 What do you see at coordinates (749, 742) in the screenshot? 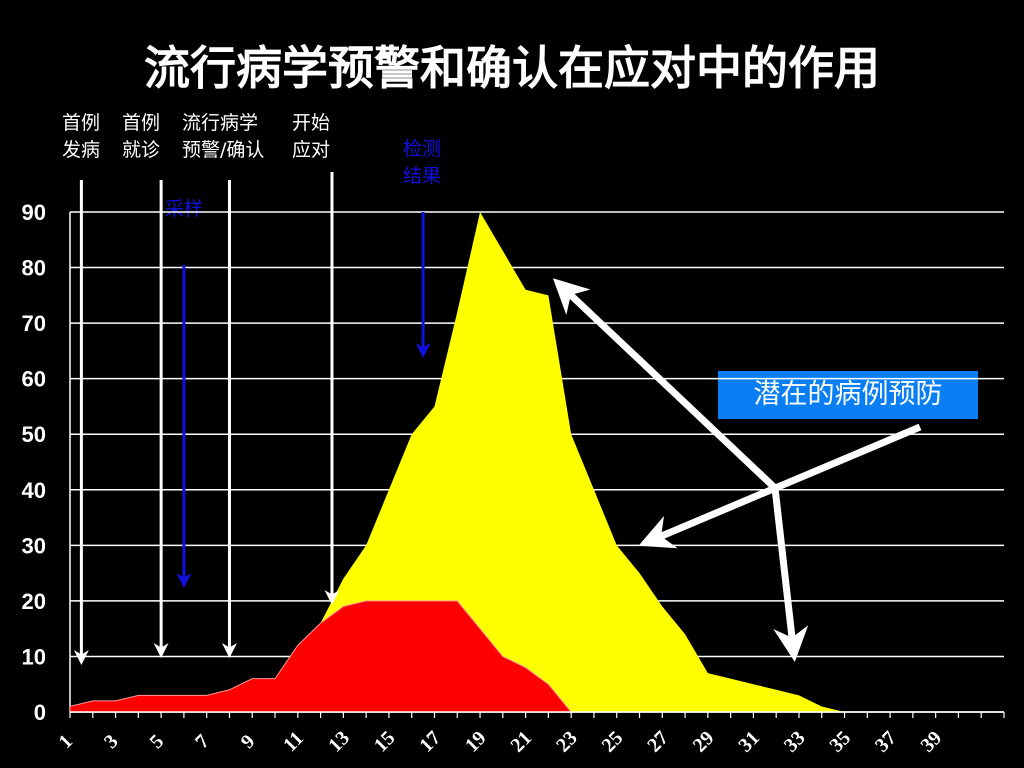
I see `x-tick-label: 31` at bounding box center [749, 742].